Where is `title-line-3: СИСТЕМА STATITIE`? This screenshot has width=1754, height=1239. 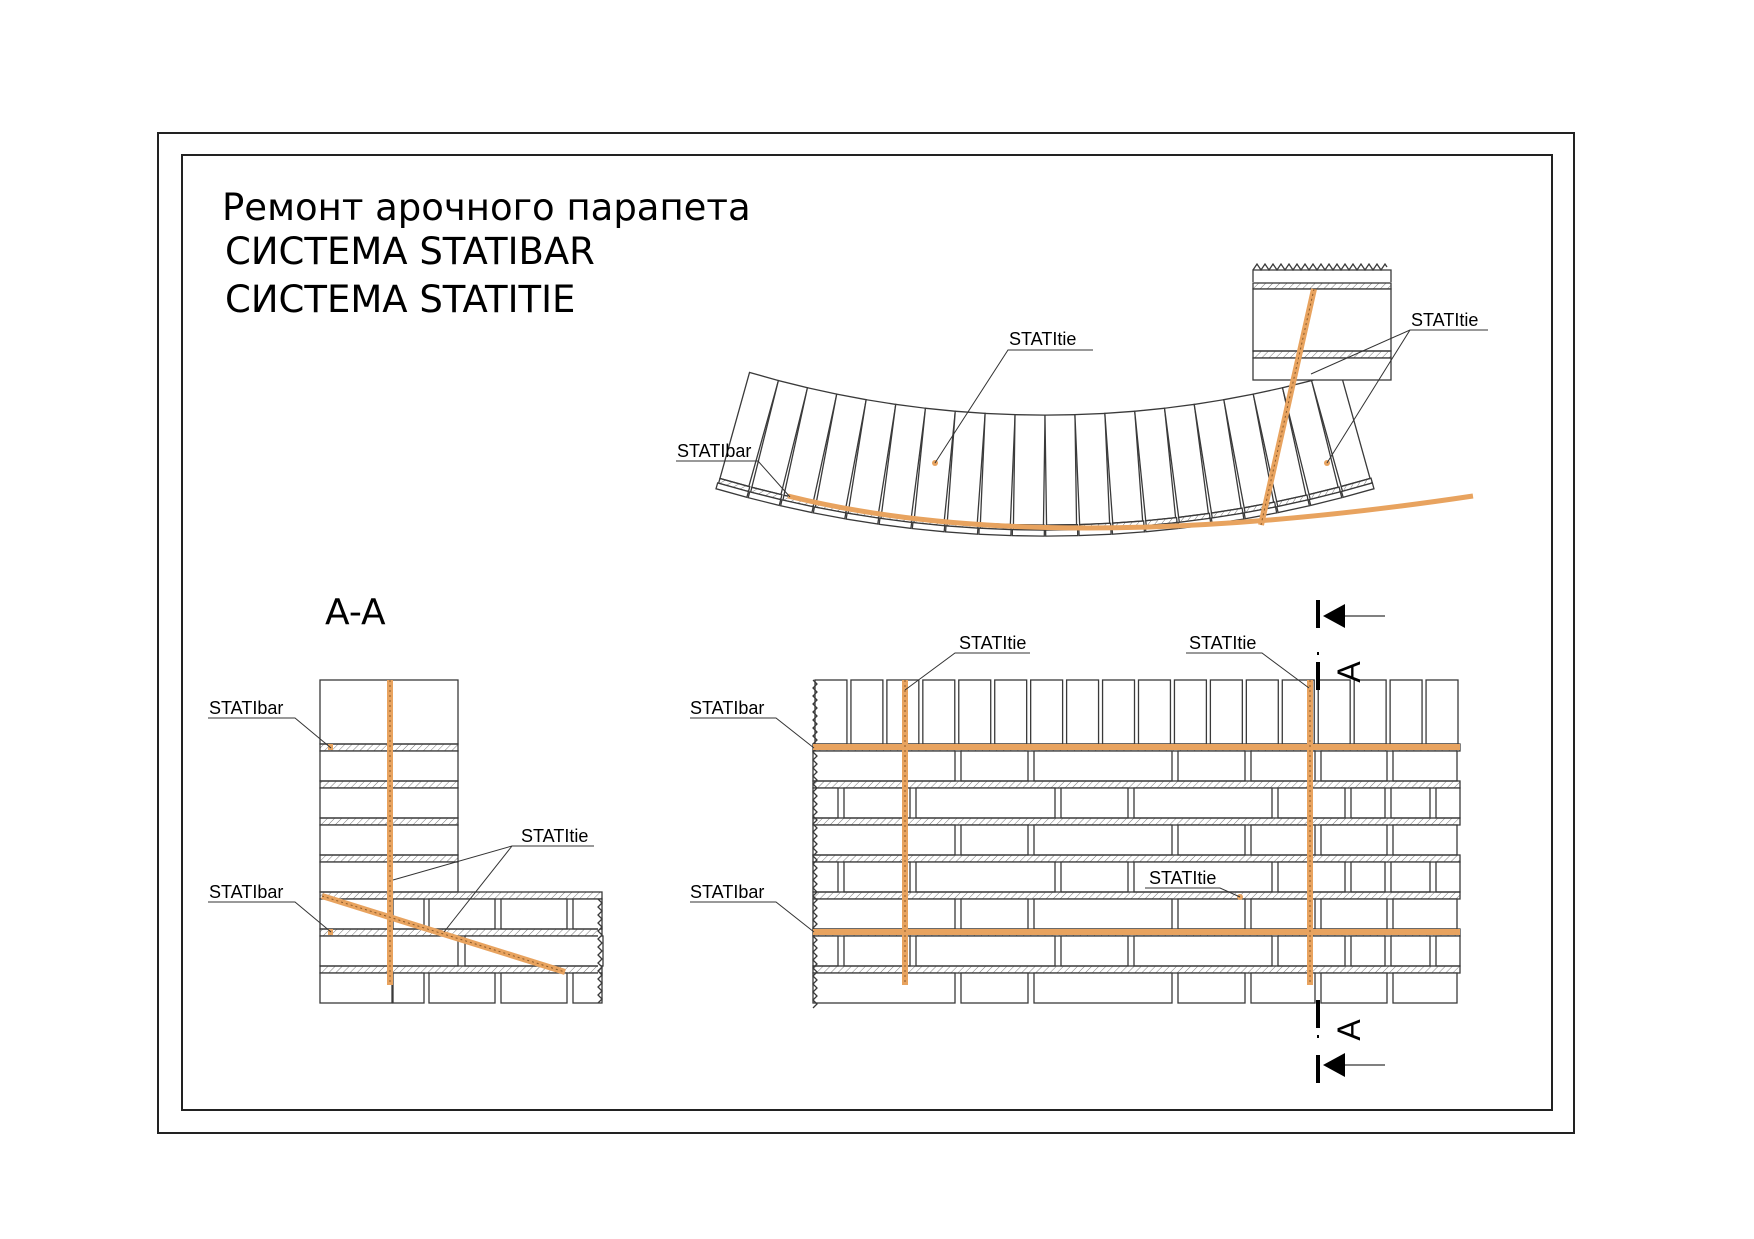
title-line-3: СИСТЕМА STATITIE is located at coordinates (400, 299).